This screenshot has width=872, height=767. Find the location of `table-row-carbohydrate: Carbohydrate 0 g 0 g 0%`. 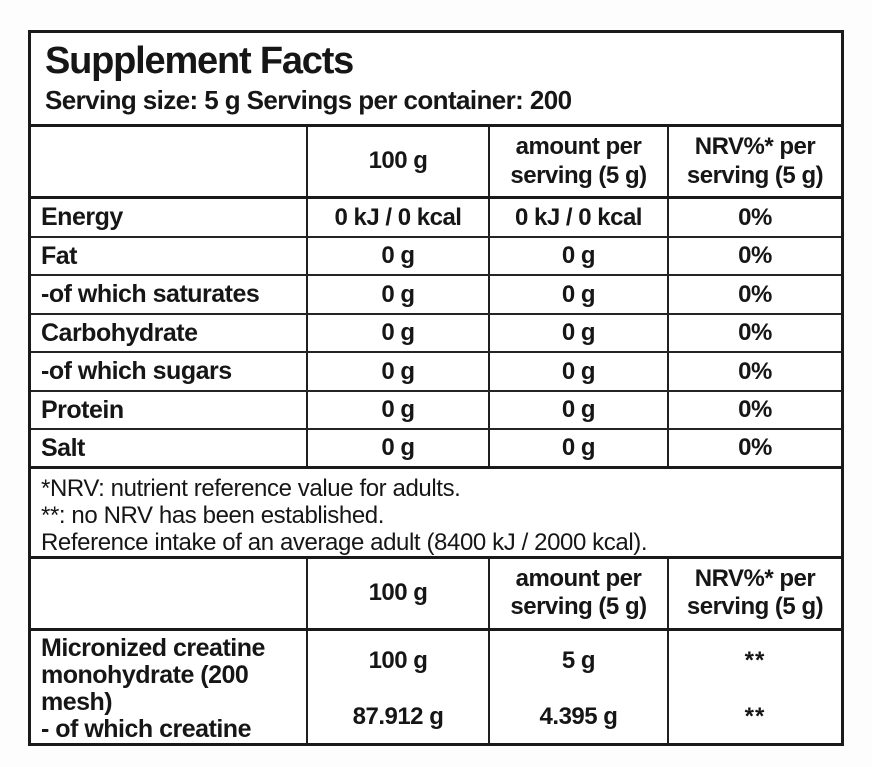

table-row-carbohydrate: Carbohydrate 0 g 0 g 0% is located at coordinates (436, 334).